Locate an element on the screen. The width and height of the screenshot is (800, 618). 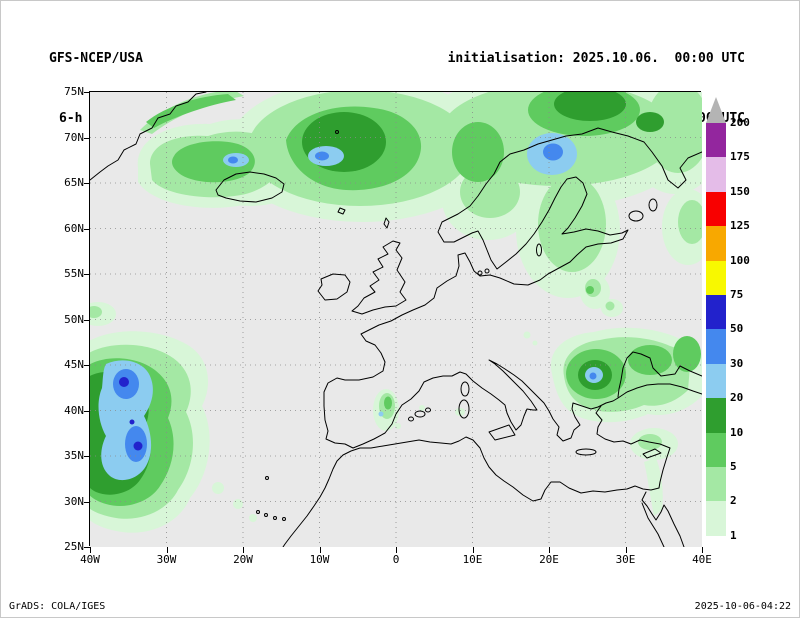
lon-tick-label: 10W is located at coordinates (319, 559).